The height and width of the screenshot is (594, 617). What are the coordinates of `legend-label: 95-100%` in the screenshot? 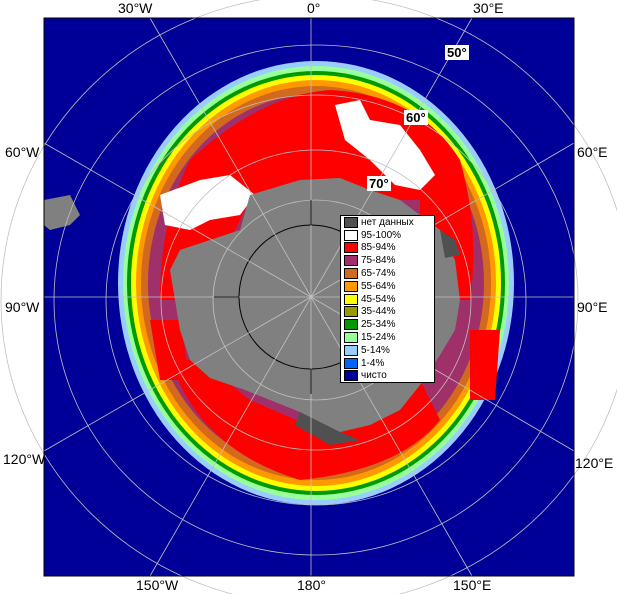 It's located at (381, 235).